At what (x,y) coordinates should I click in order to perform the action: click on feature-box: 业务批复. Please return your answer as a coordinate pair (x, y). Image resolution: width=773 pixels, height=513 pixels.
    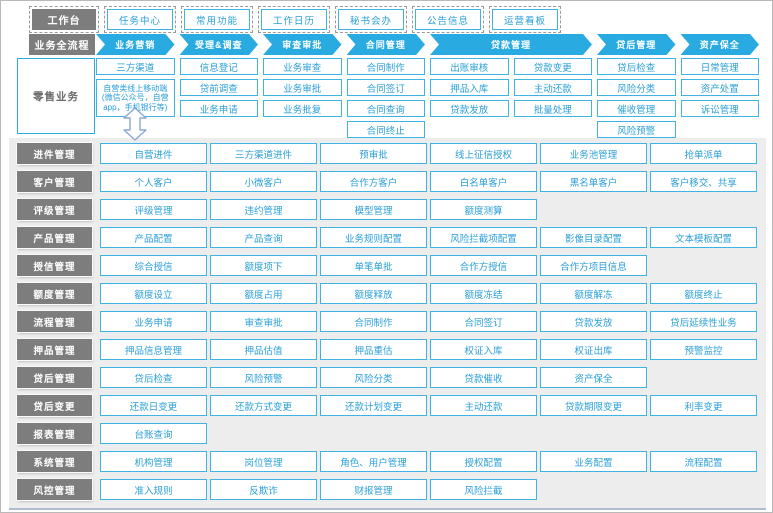
    Looking at the image, I should click on (302, 108).